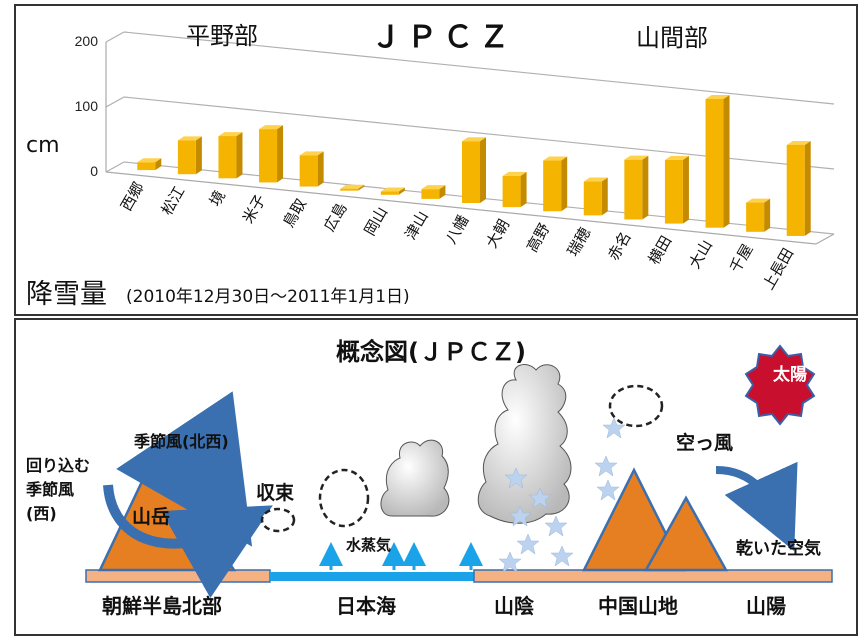 Image resolution: width=868 pixels, height=642 pixels. Describe the element at coordinates (461, 208) in the screenshot. I see `x-axis-front` at that location.